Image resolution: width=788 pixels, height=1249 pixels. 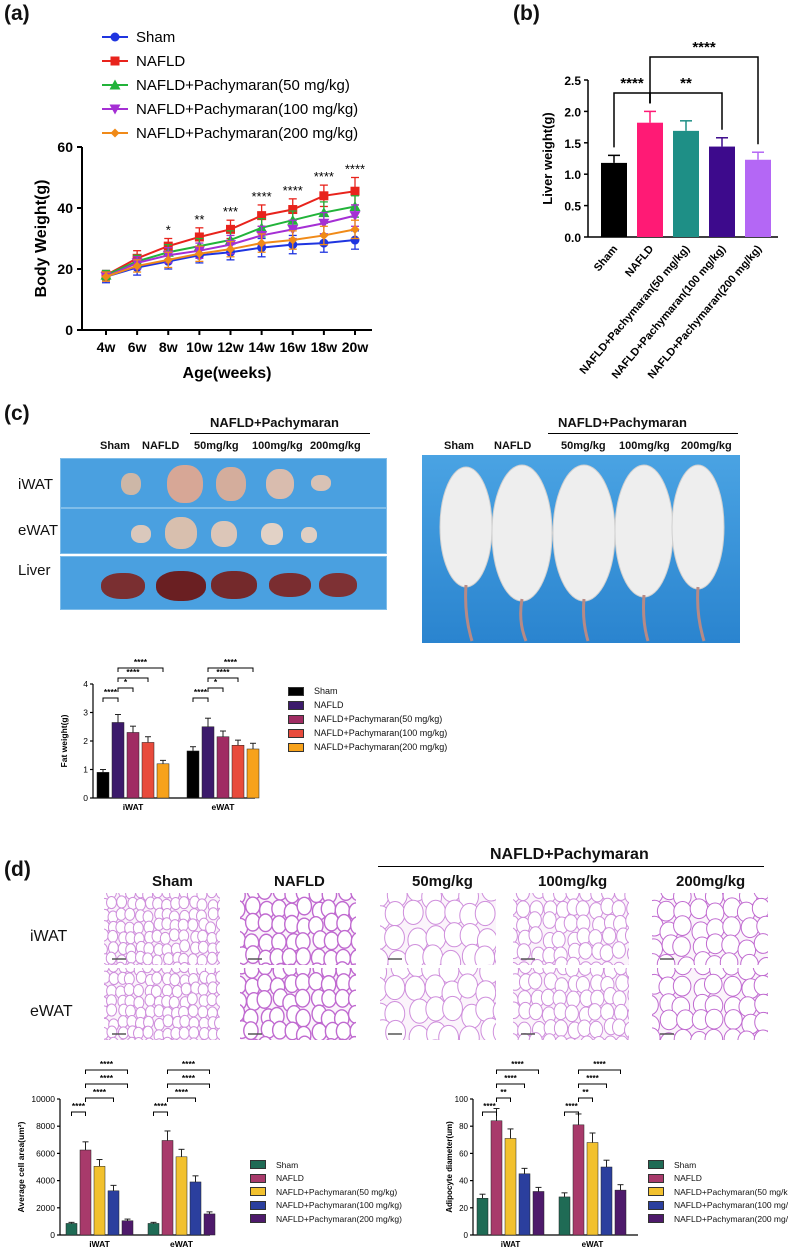 What do you see at coordinates (526, 13) in the screenshot?
I see `panel-label-b: (b)` at bounding box center [526, 13].